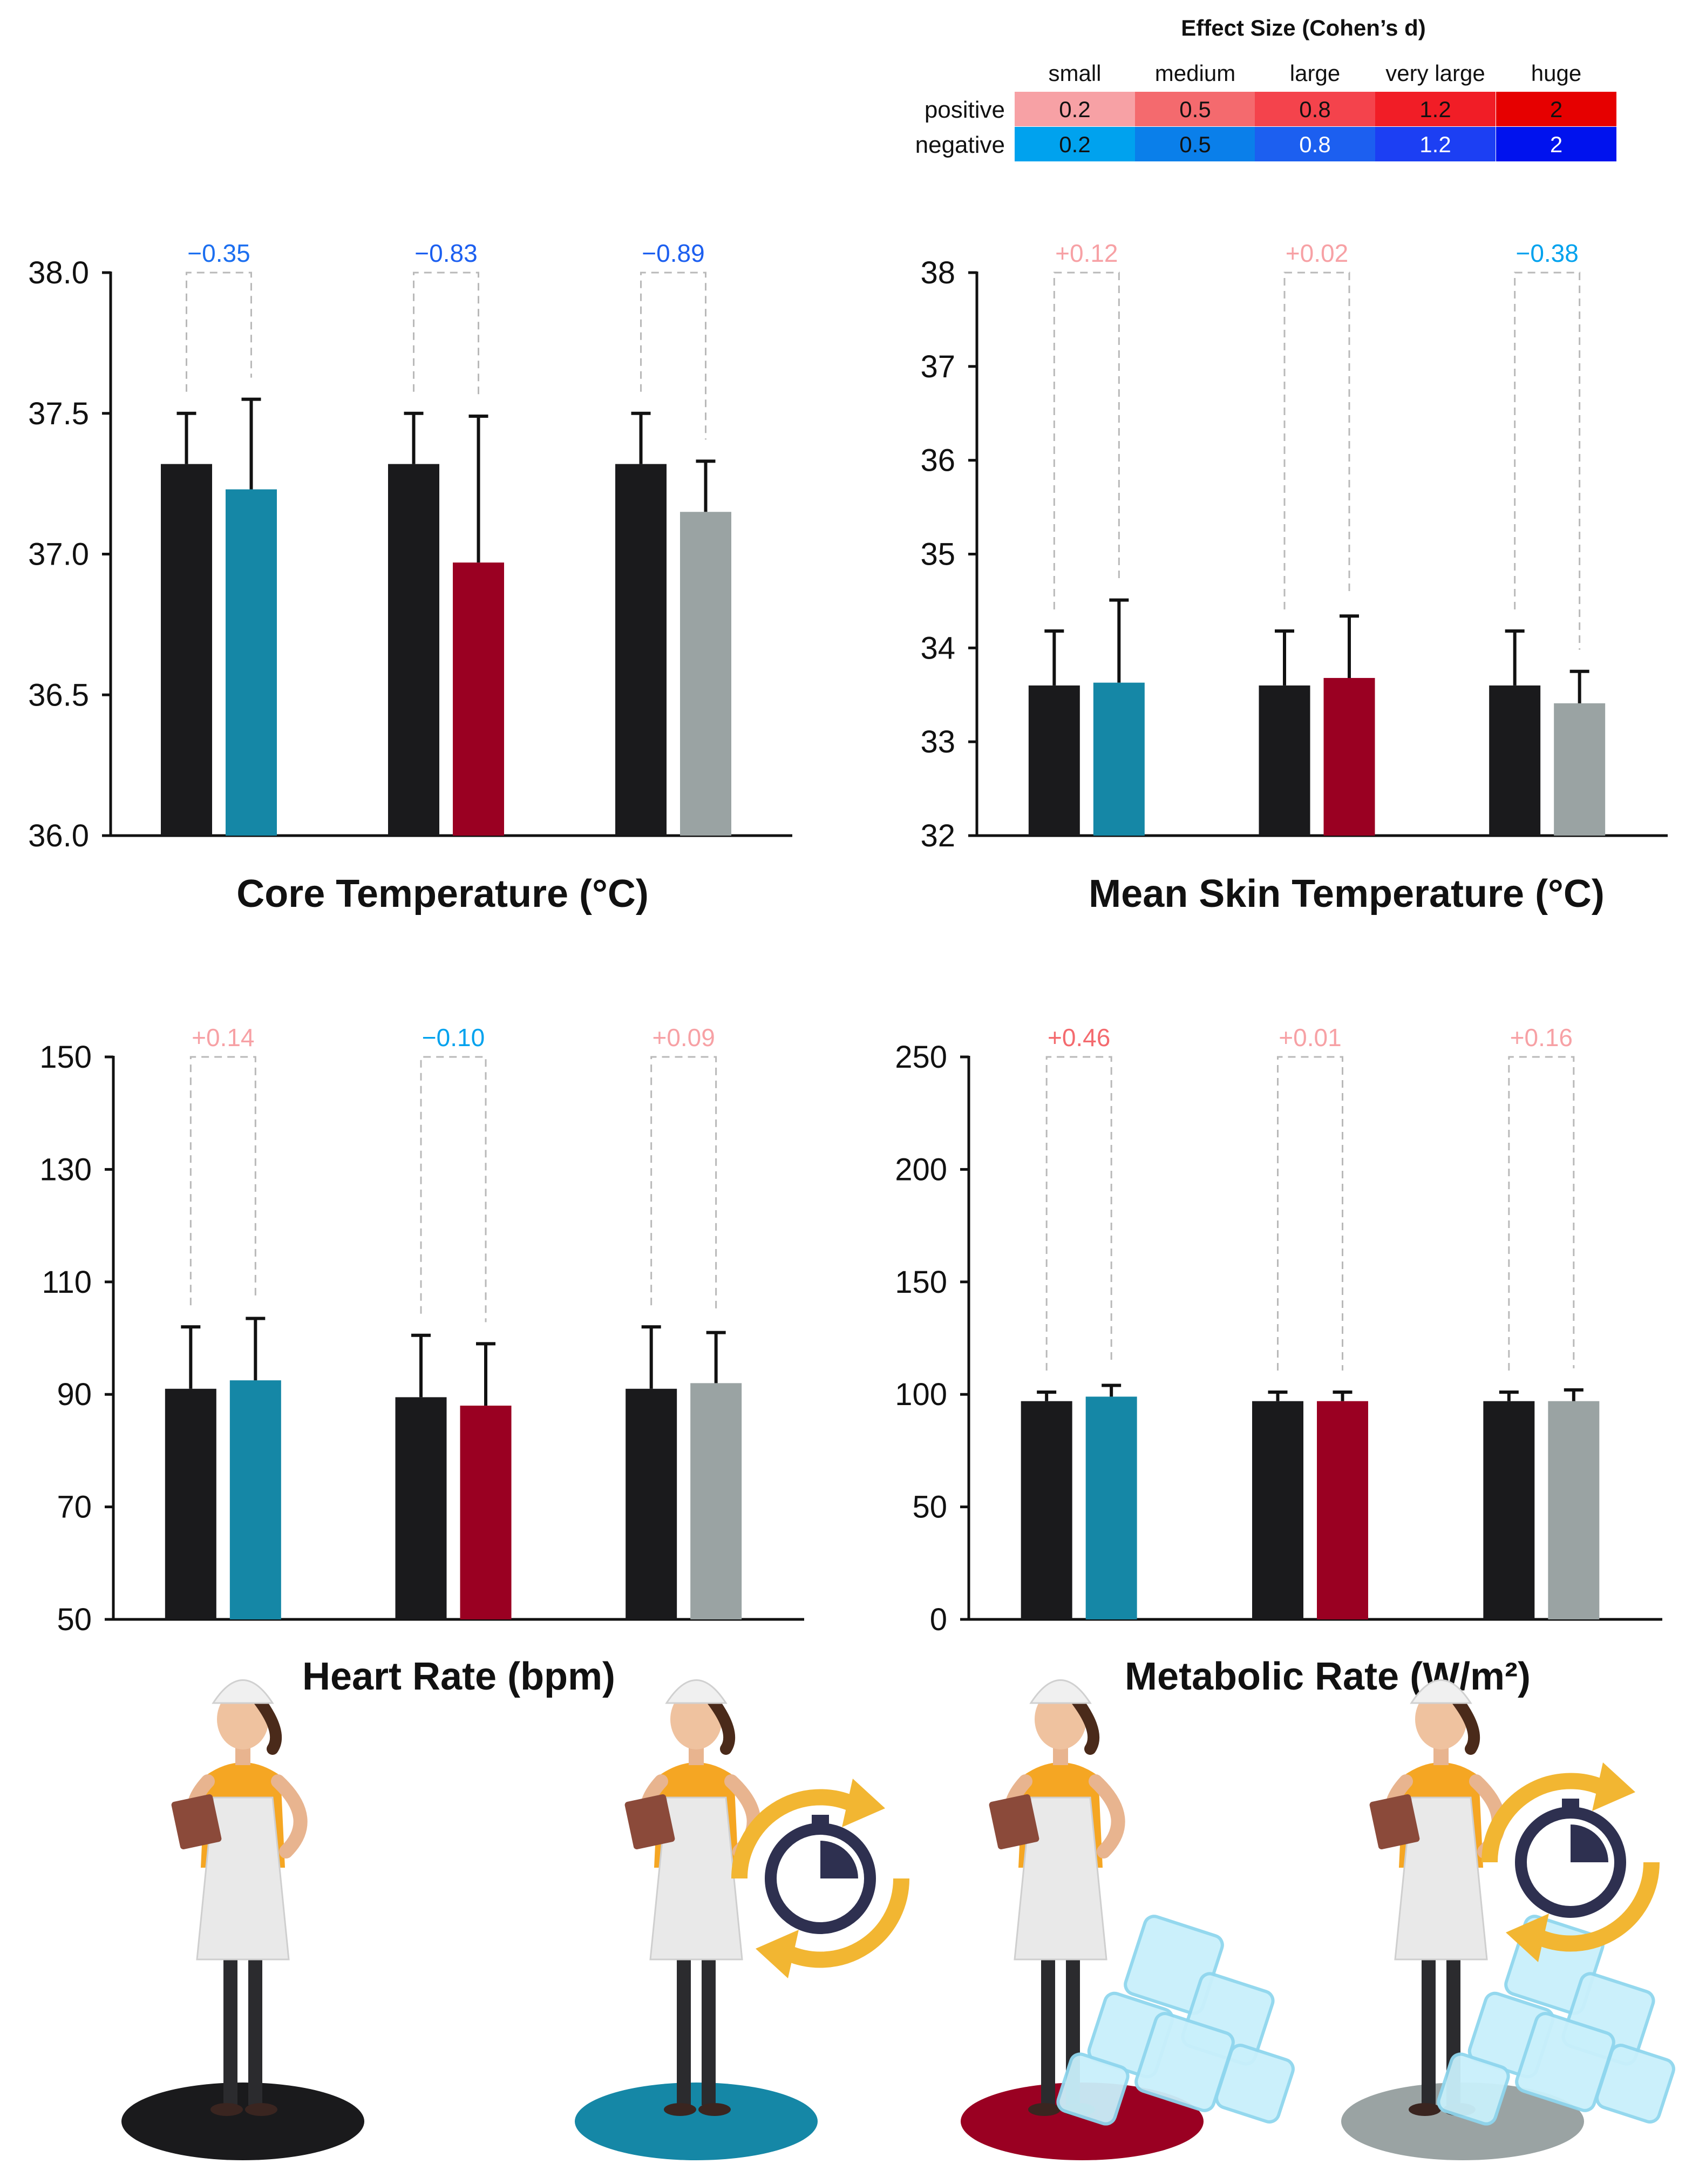 This screenshot has width=1699, height=2184. Describe the element at coordinates (1195, 73) in the screenshot. I see `legend-column-medium: medium` at that location.